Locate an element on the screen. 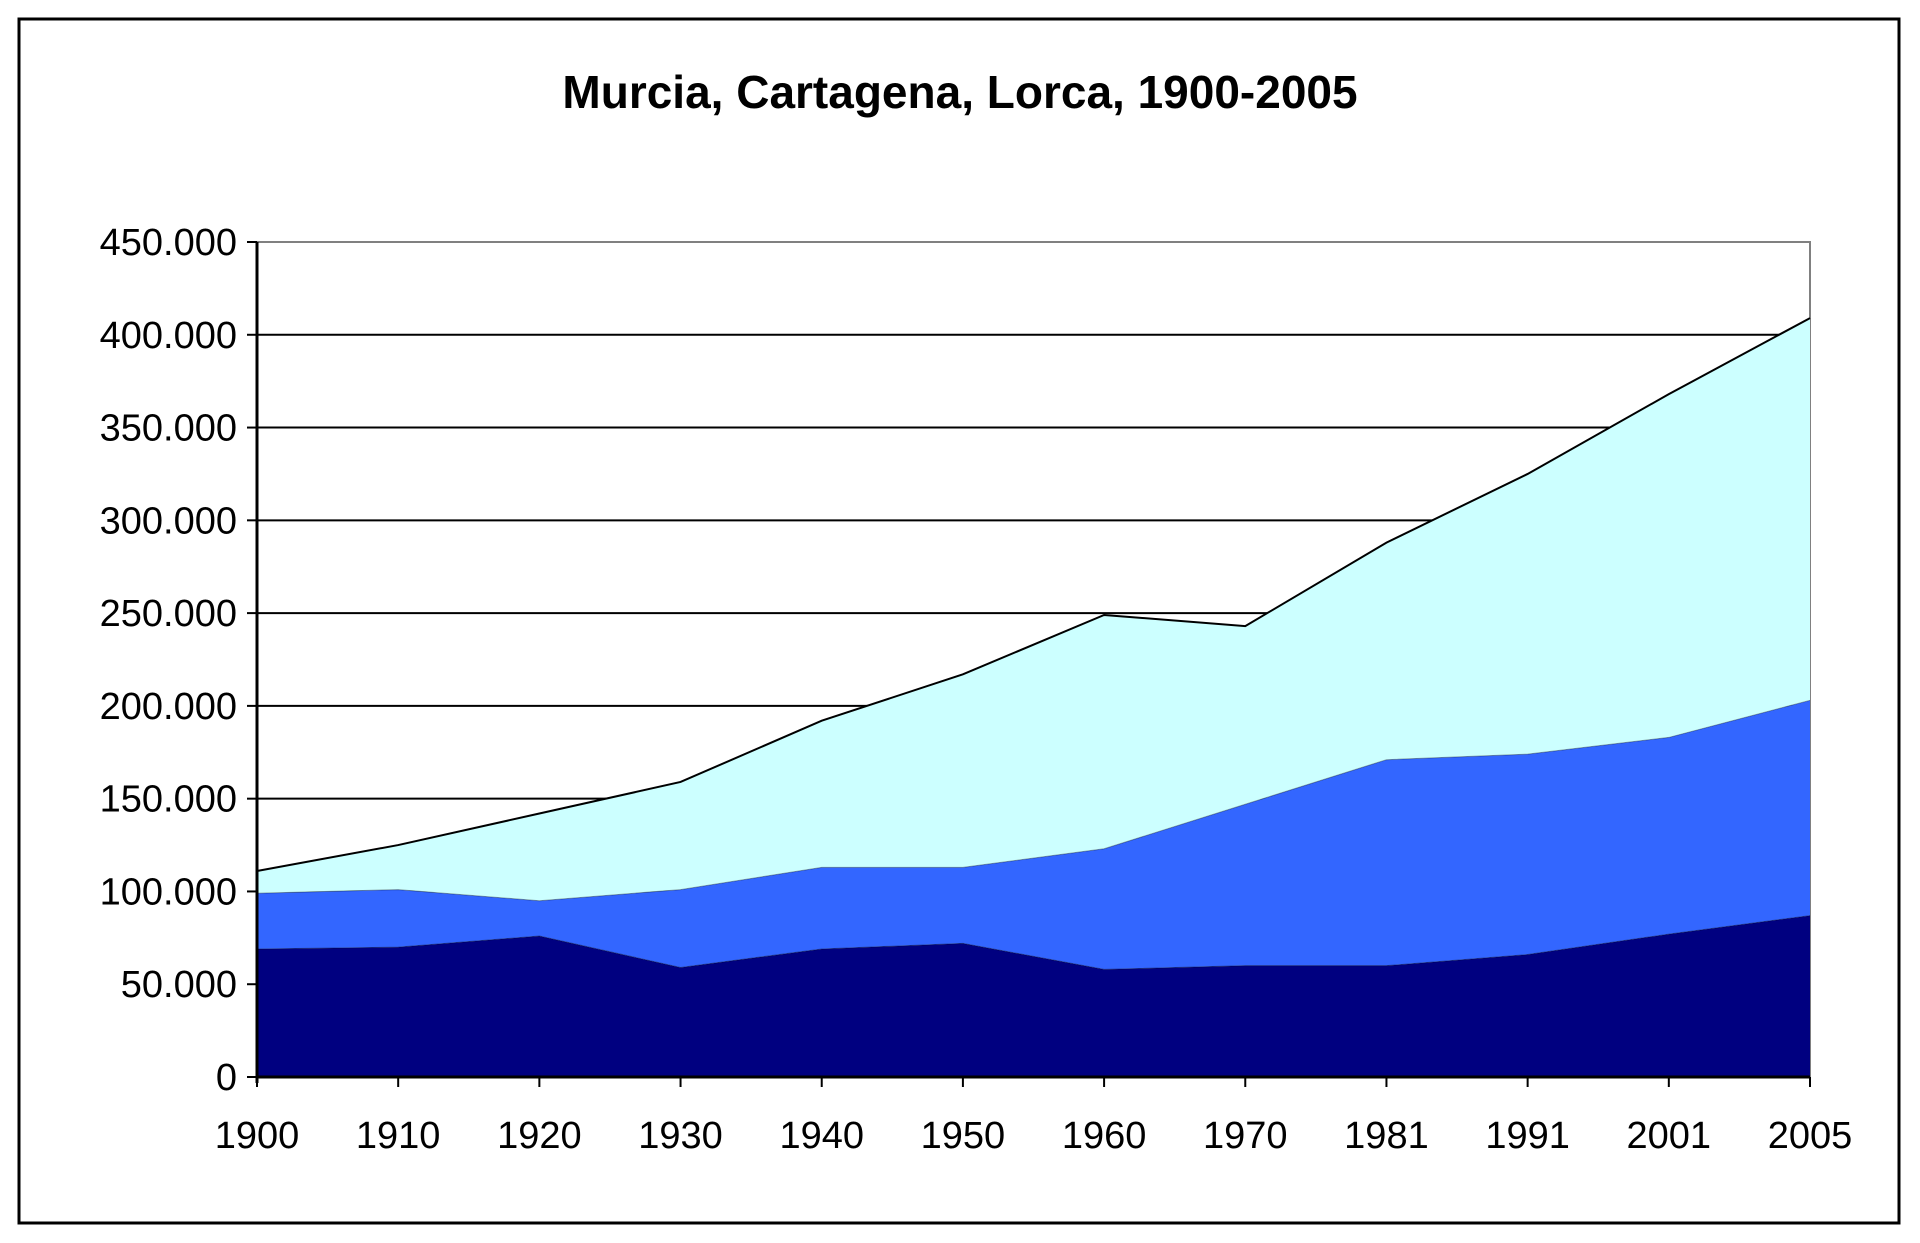 This screenshot has height=1243, width=1920. y-tick-label: 50.000 is located at coordinates (179, 985).